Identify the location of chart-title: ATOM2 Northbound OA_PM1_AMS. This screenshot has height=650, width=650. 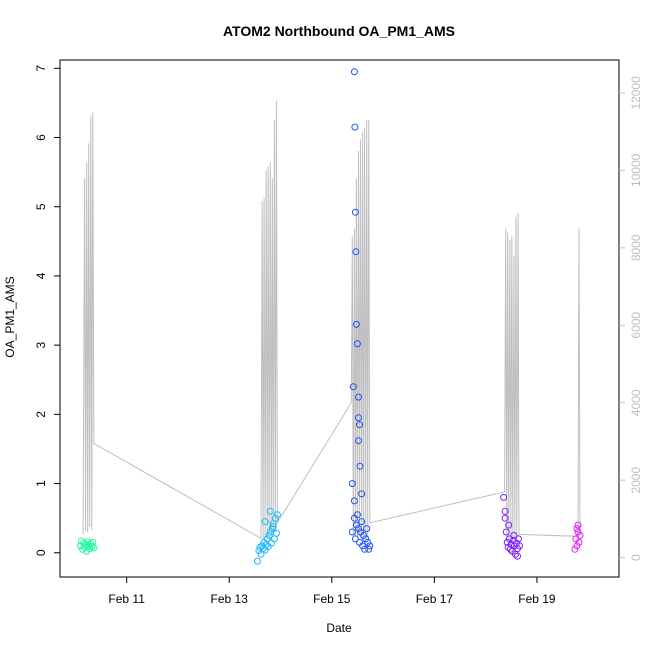
(339, 31).